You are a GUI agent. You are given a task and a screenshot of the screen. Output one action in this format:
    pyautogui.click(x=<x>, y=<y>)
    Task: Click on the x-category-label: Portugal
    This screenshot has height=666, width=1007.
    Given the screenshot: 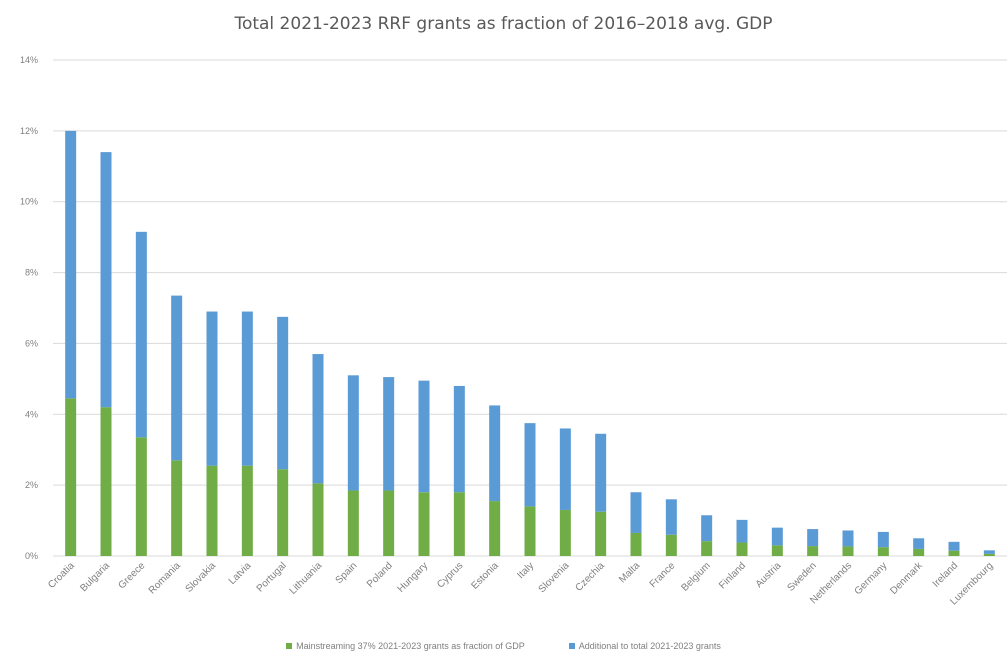 What is the action you would take?
    pyautogui.click(x=272, y=577)
    